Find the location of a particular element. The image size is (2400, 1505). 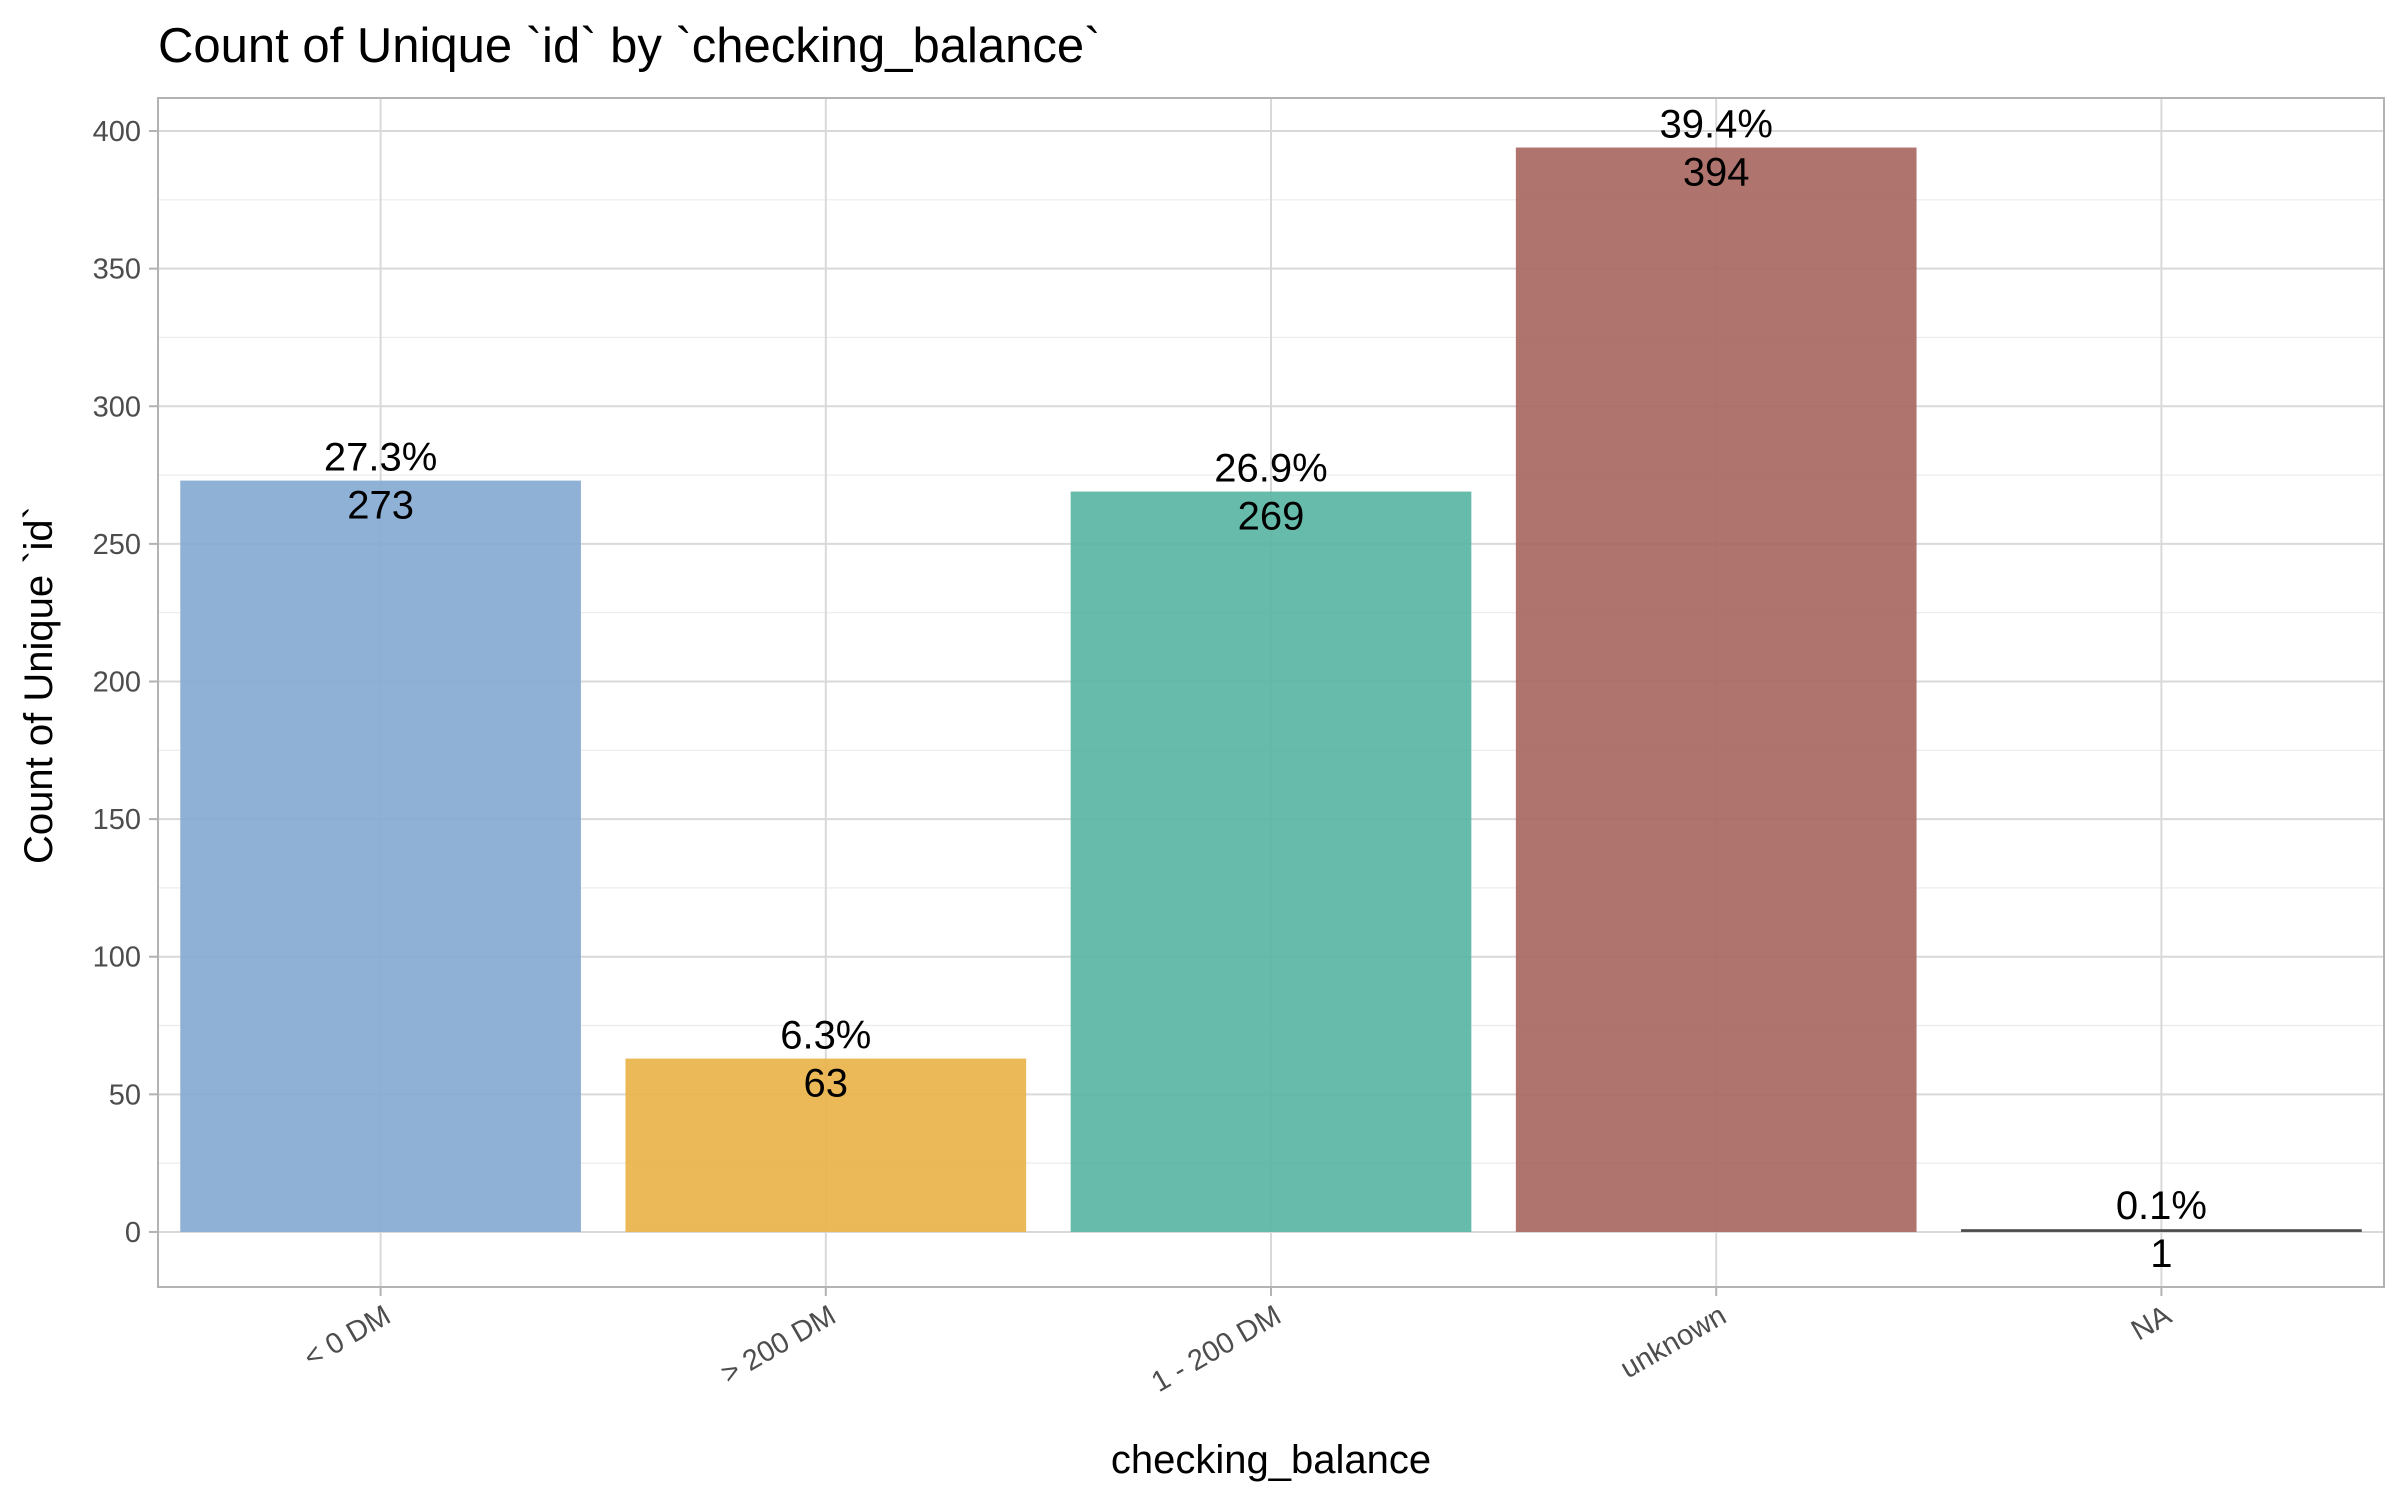

x-tick-label: unknown is located at coordinates (1673, 1342).